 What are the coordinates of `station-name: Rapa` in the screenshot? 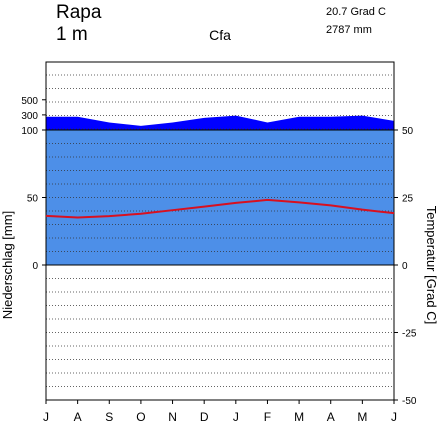 It's located at (79, 12).